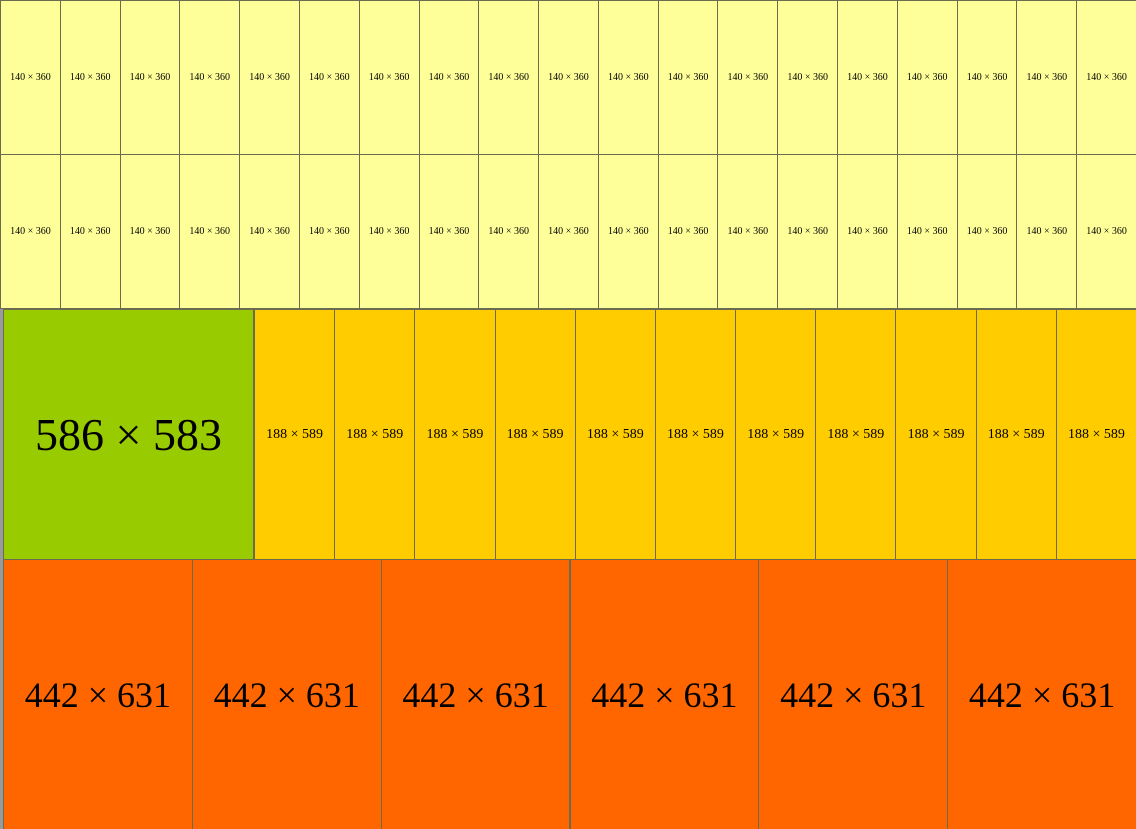 The width and height of the screenshot is (1136, 829). I want to click on large-tile: 586 × 583, so click(128, 434).